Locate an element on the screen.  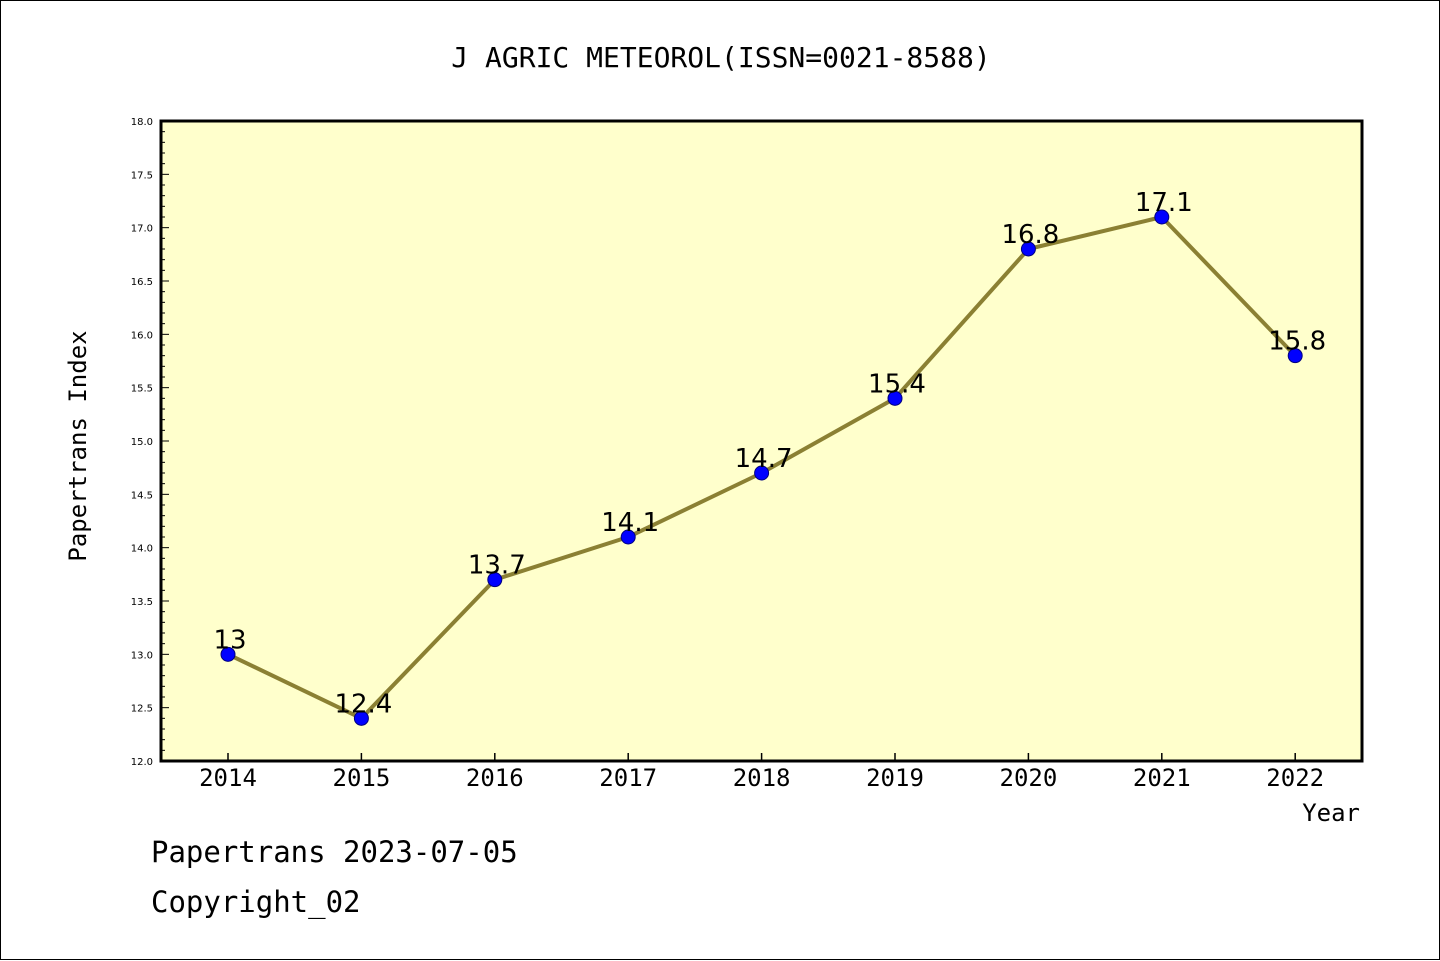
x-tick-label: 2018 is located at coordinates (762, 778).